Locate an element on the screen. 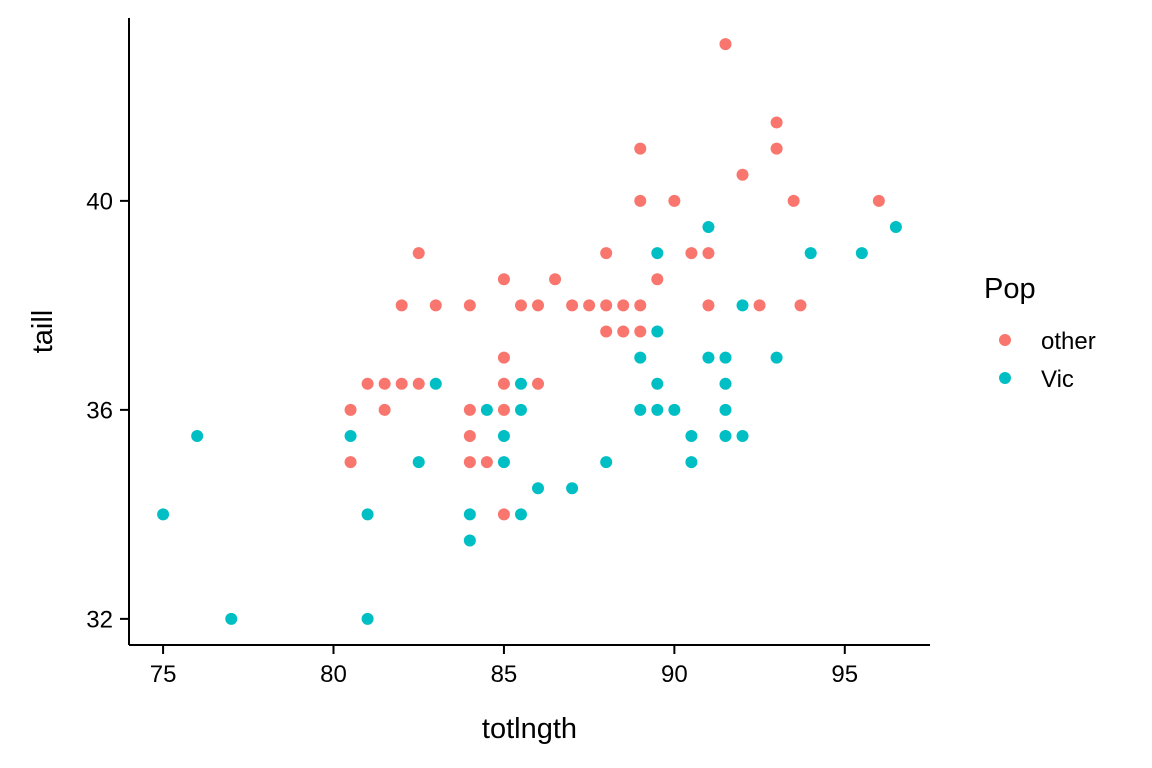 Image resolution: width=1152 pixels, height=768 pixels. x-tick-label: 95 is located at coordinates (844, 674).